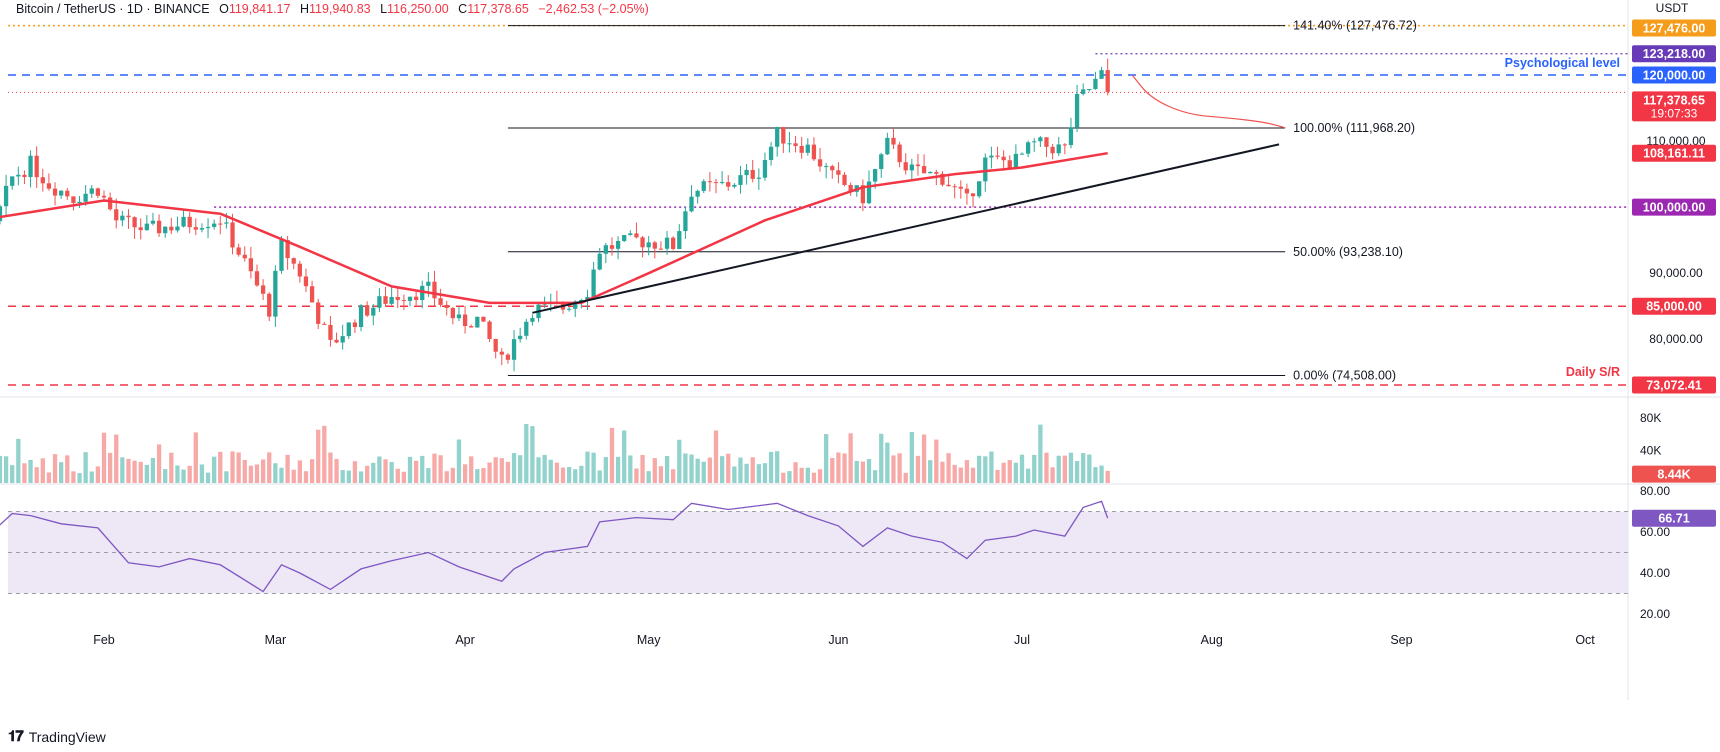 The image size is (1720, 752). Describe the element at coordinates (1585, 640) in the screenshot. I see `time-label-8: Oct` at that location.